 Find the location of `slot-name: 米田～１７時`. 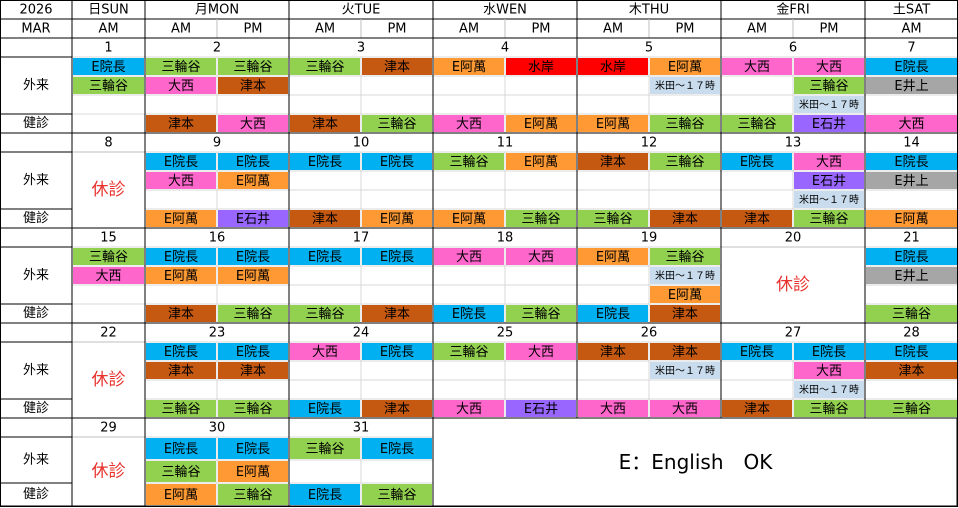

slot-name: 米田～１７時 is located at coordinates (829, 104).